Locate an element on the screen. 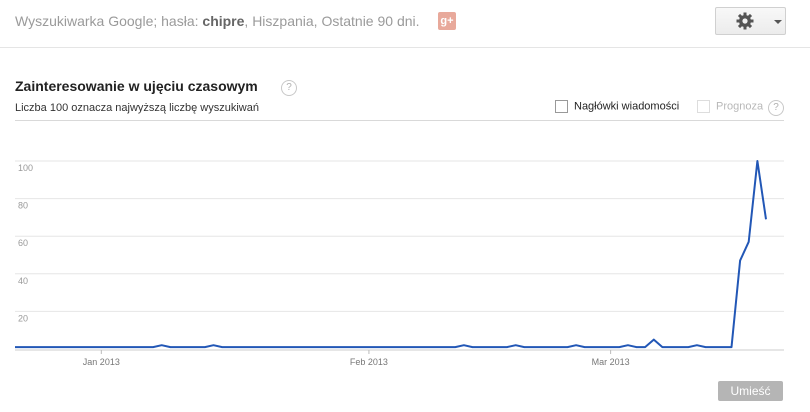 The height and width of the screenshot is (412, 810). y-tick-label: 40 is located at coordinates (23, 281).